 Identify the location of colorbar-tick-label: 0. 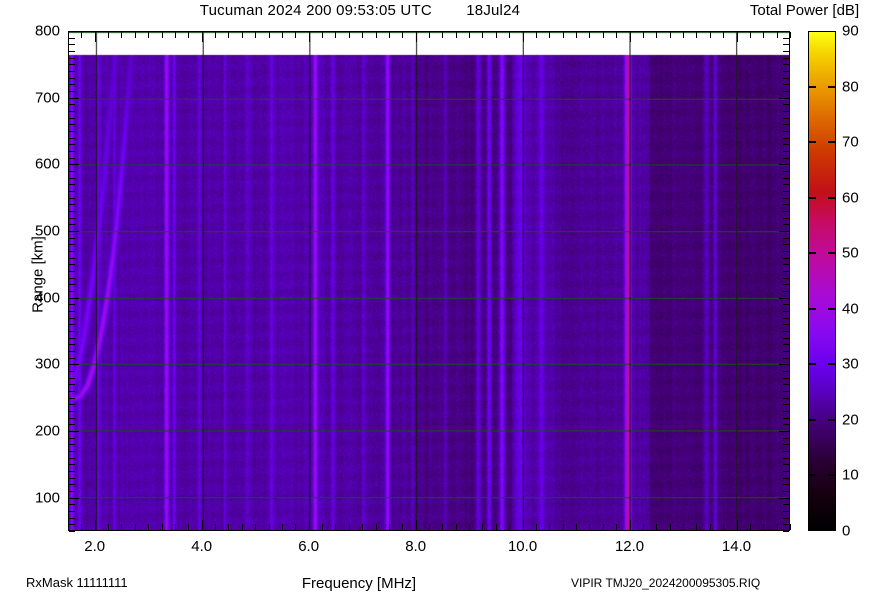
(846, 531).